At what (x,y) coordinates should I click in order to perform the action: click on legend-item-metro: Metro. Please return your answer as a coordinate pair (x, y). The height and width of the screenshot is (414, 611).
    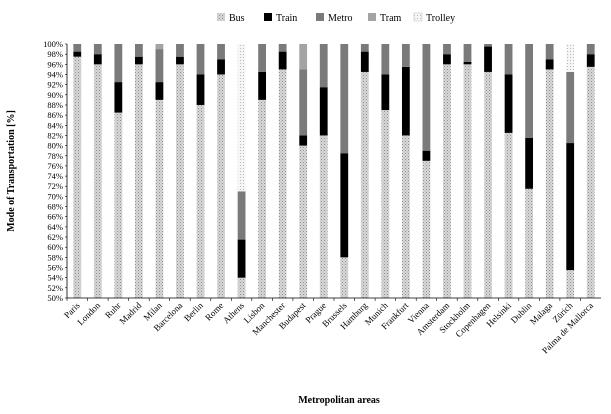
    Looking at the image, I should click on (334, 18).